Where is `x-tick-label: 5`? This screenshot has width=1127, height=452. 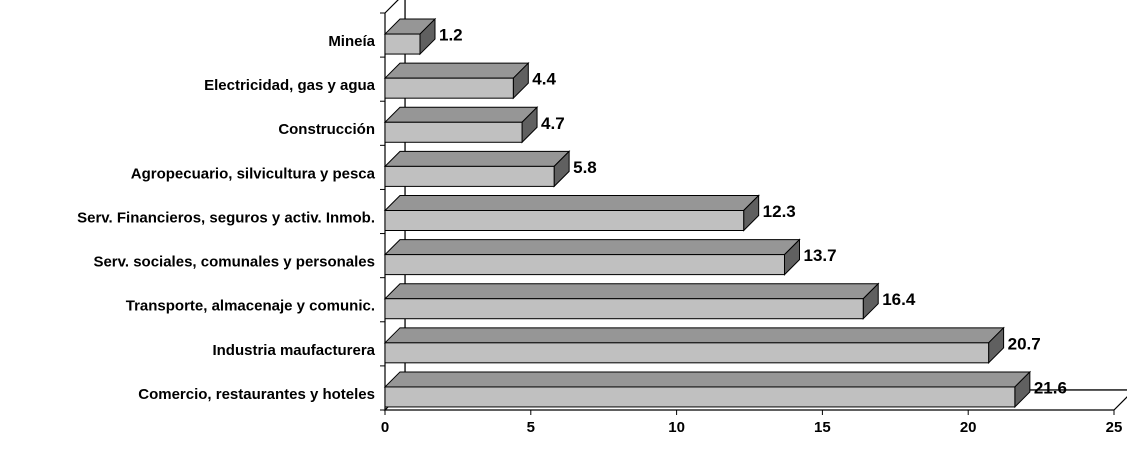 x-tick-label: 5 is located at coordinates (531, 427).